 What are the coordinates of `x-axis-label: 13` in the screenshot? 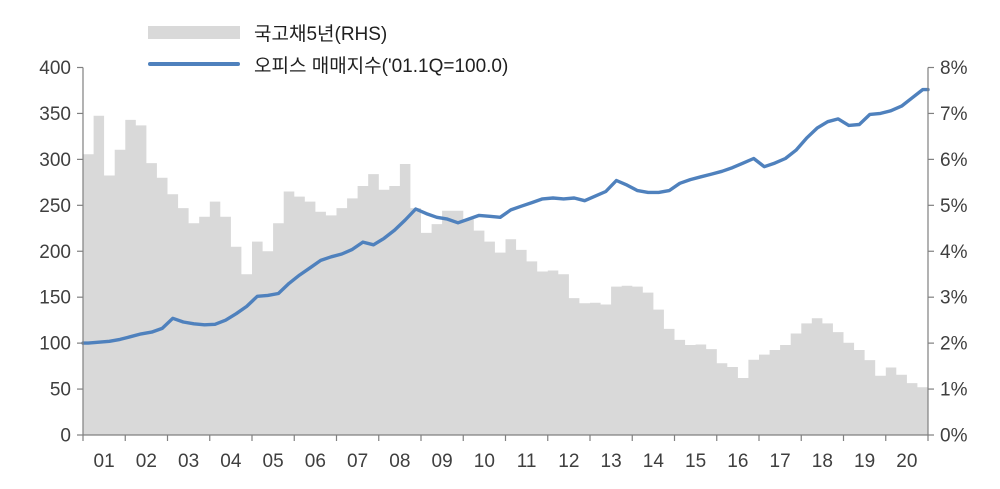 It's located at (611, 461).